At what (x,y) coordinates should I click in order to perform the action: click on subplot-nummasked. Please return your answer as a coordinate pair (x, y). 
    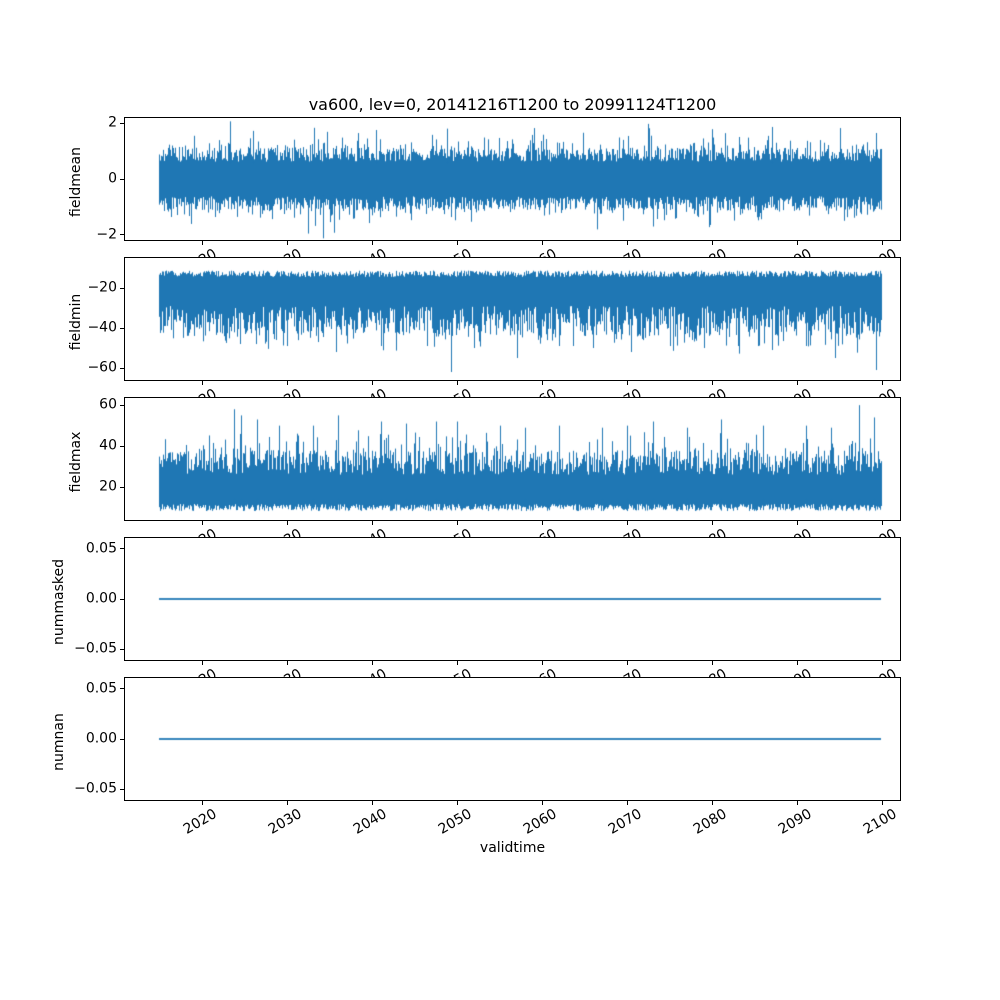
    Looking at the image, I should click on (512, 599).